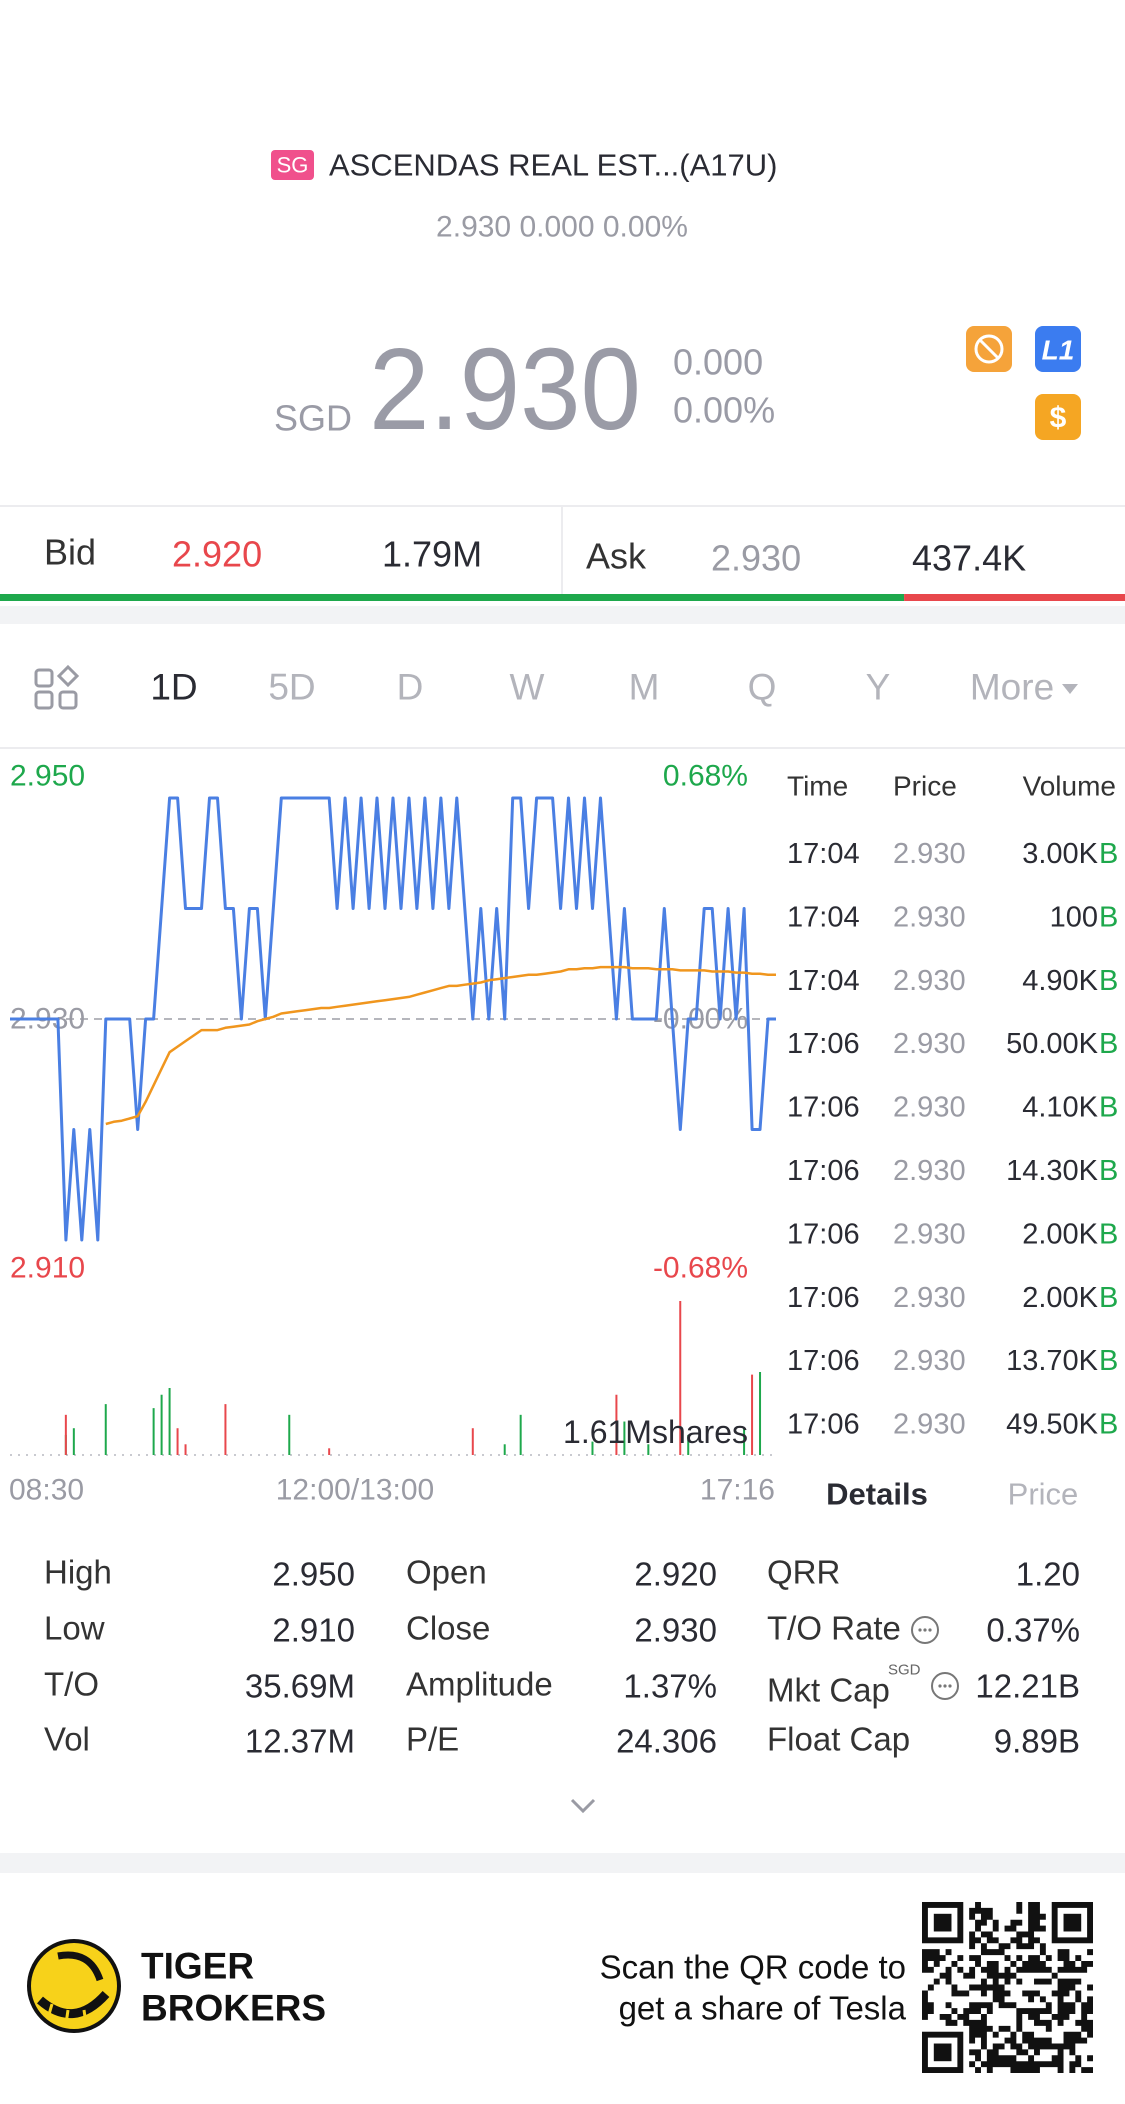 Image resolution: width=1125 pixels, height=2104 pixels. I want to click on x-tick-label: 12:00/13:00, so click(355, 1490).